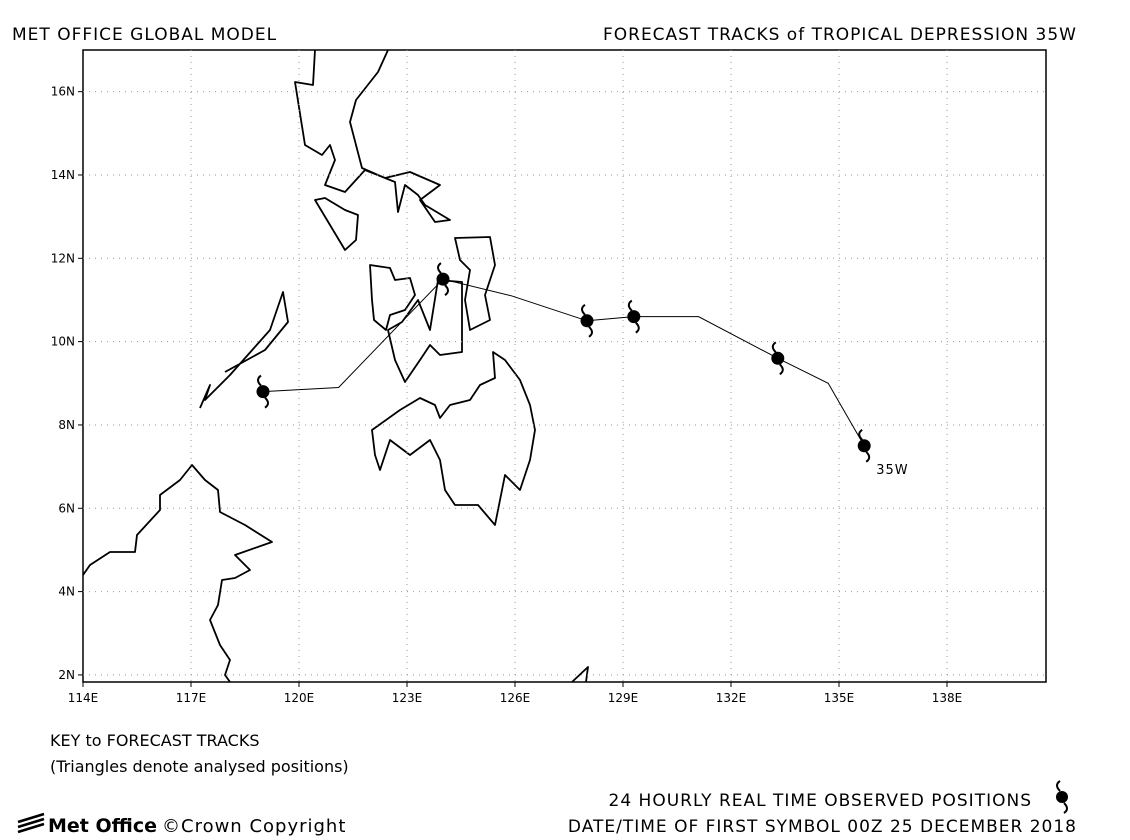 This screenshot has height=840, width=1130. I want to click on y-tick-label: 8N, so click(66, 425).